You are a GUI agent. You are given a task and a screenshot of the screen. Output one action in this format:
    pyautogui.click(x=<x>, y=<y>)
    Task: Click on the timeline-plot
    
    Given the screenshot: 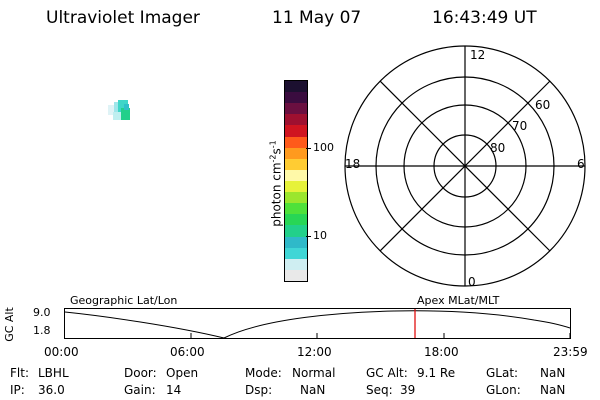 What is the action you would take?
    pyautogui.click(x=317, y=323)
    